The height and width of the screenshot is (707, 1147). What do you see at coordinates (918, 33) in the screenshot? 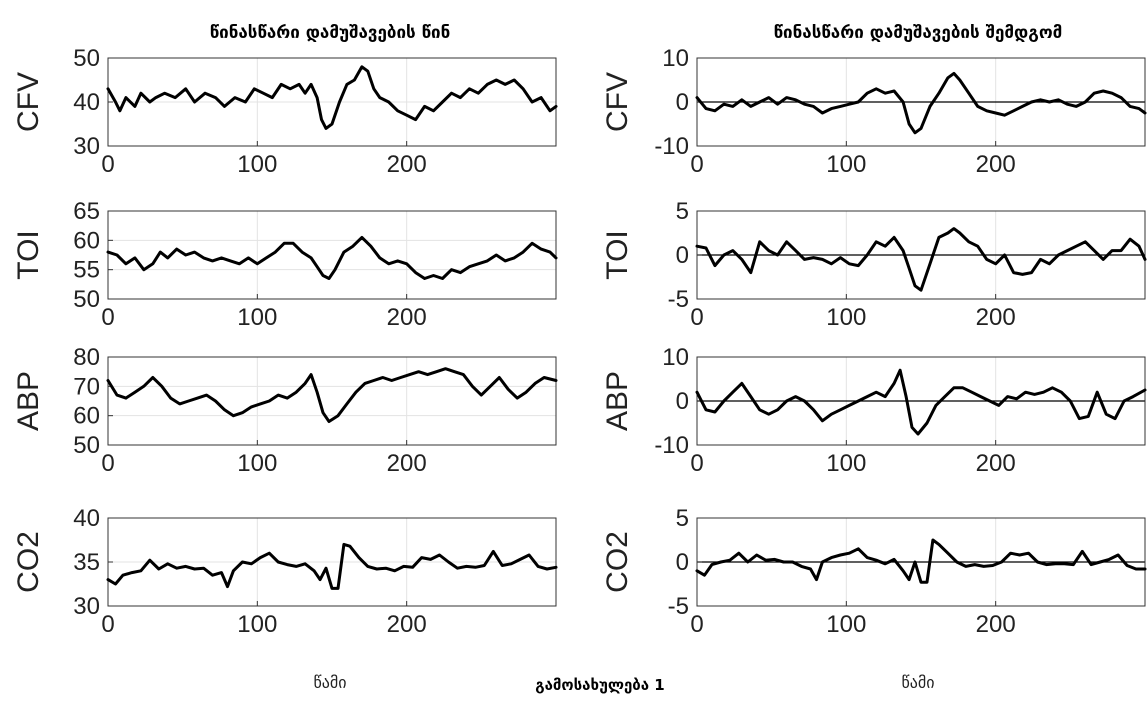
I see `right-column-title: წინასწარი დამუშავების შემდგომ` at bounding box center [918, 33].